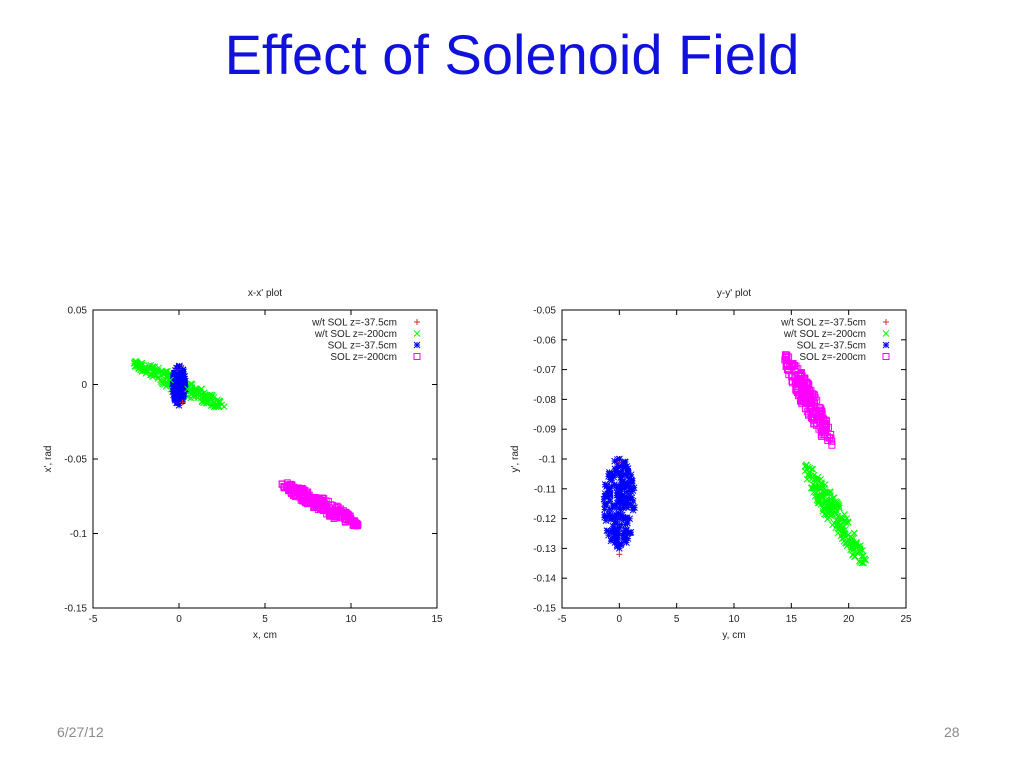  I want to click on slide-date: 6/27/12, so click(80, 732).